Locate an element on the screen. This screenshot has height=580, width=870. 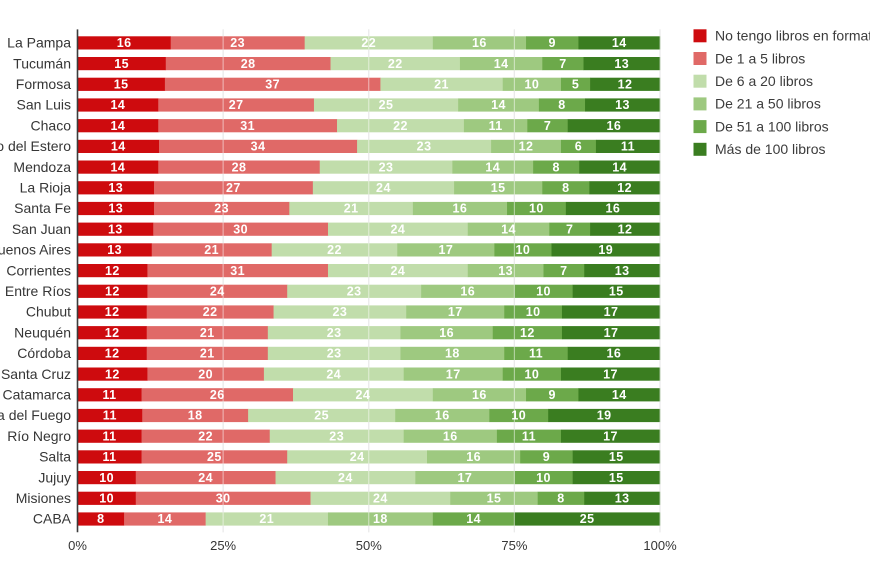
svg-text: Tucumán is located at coordinates (42, 63).